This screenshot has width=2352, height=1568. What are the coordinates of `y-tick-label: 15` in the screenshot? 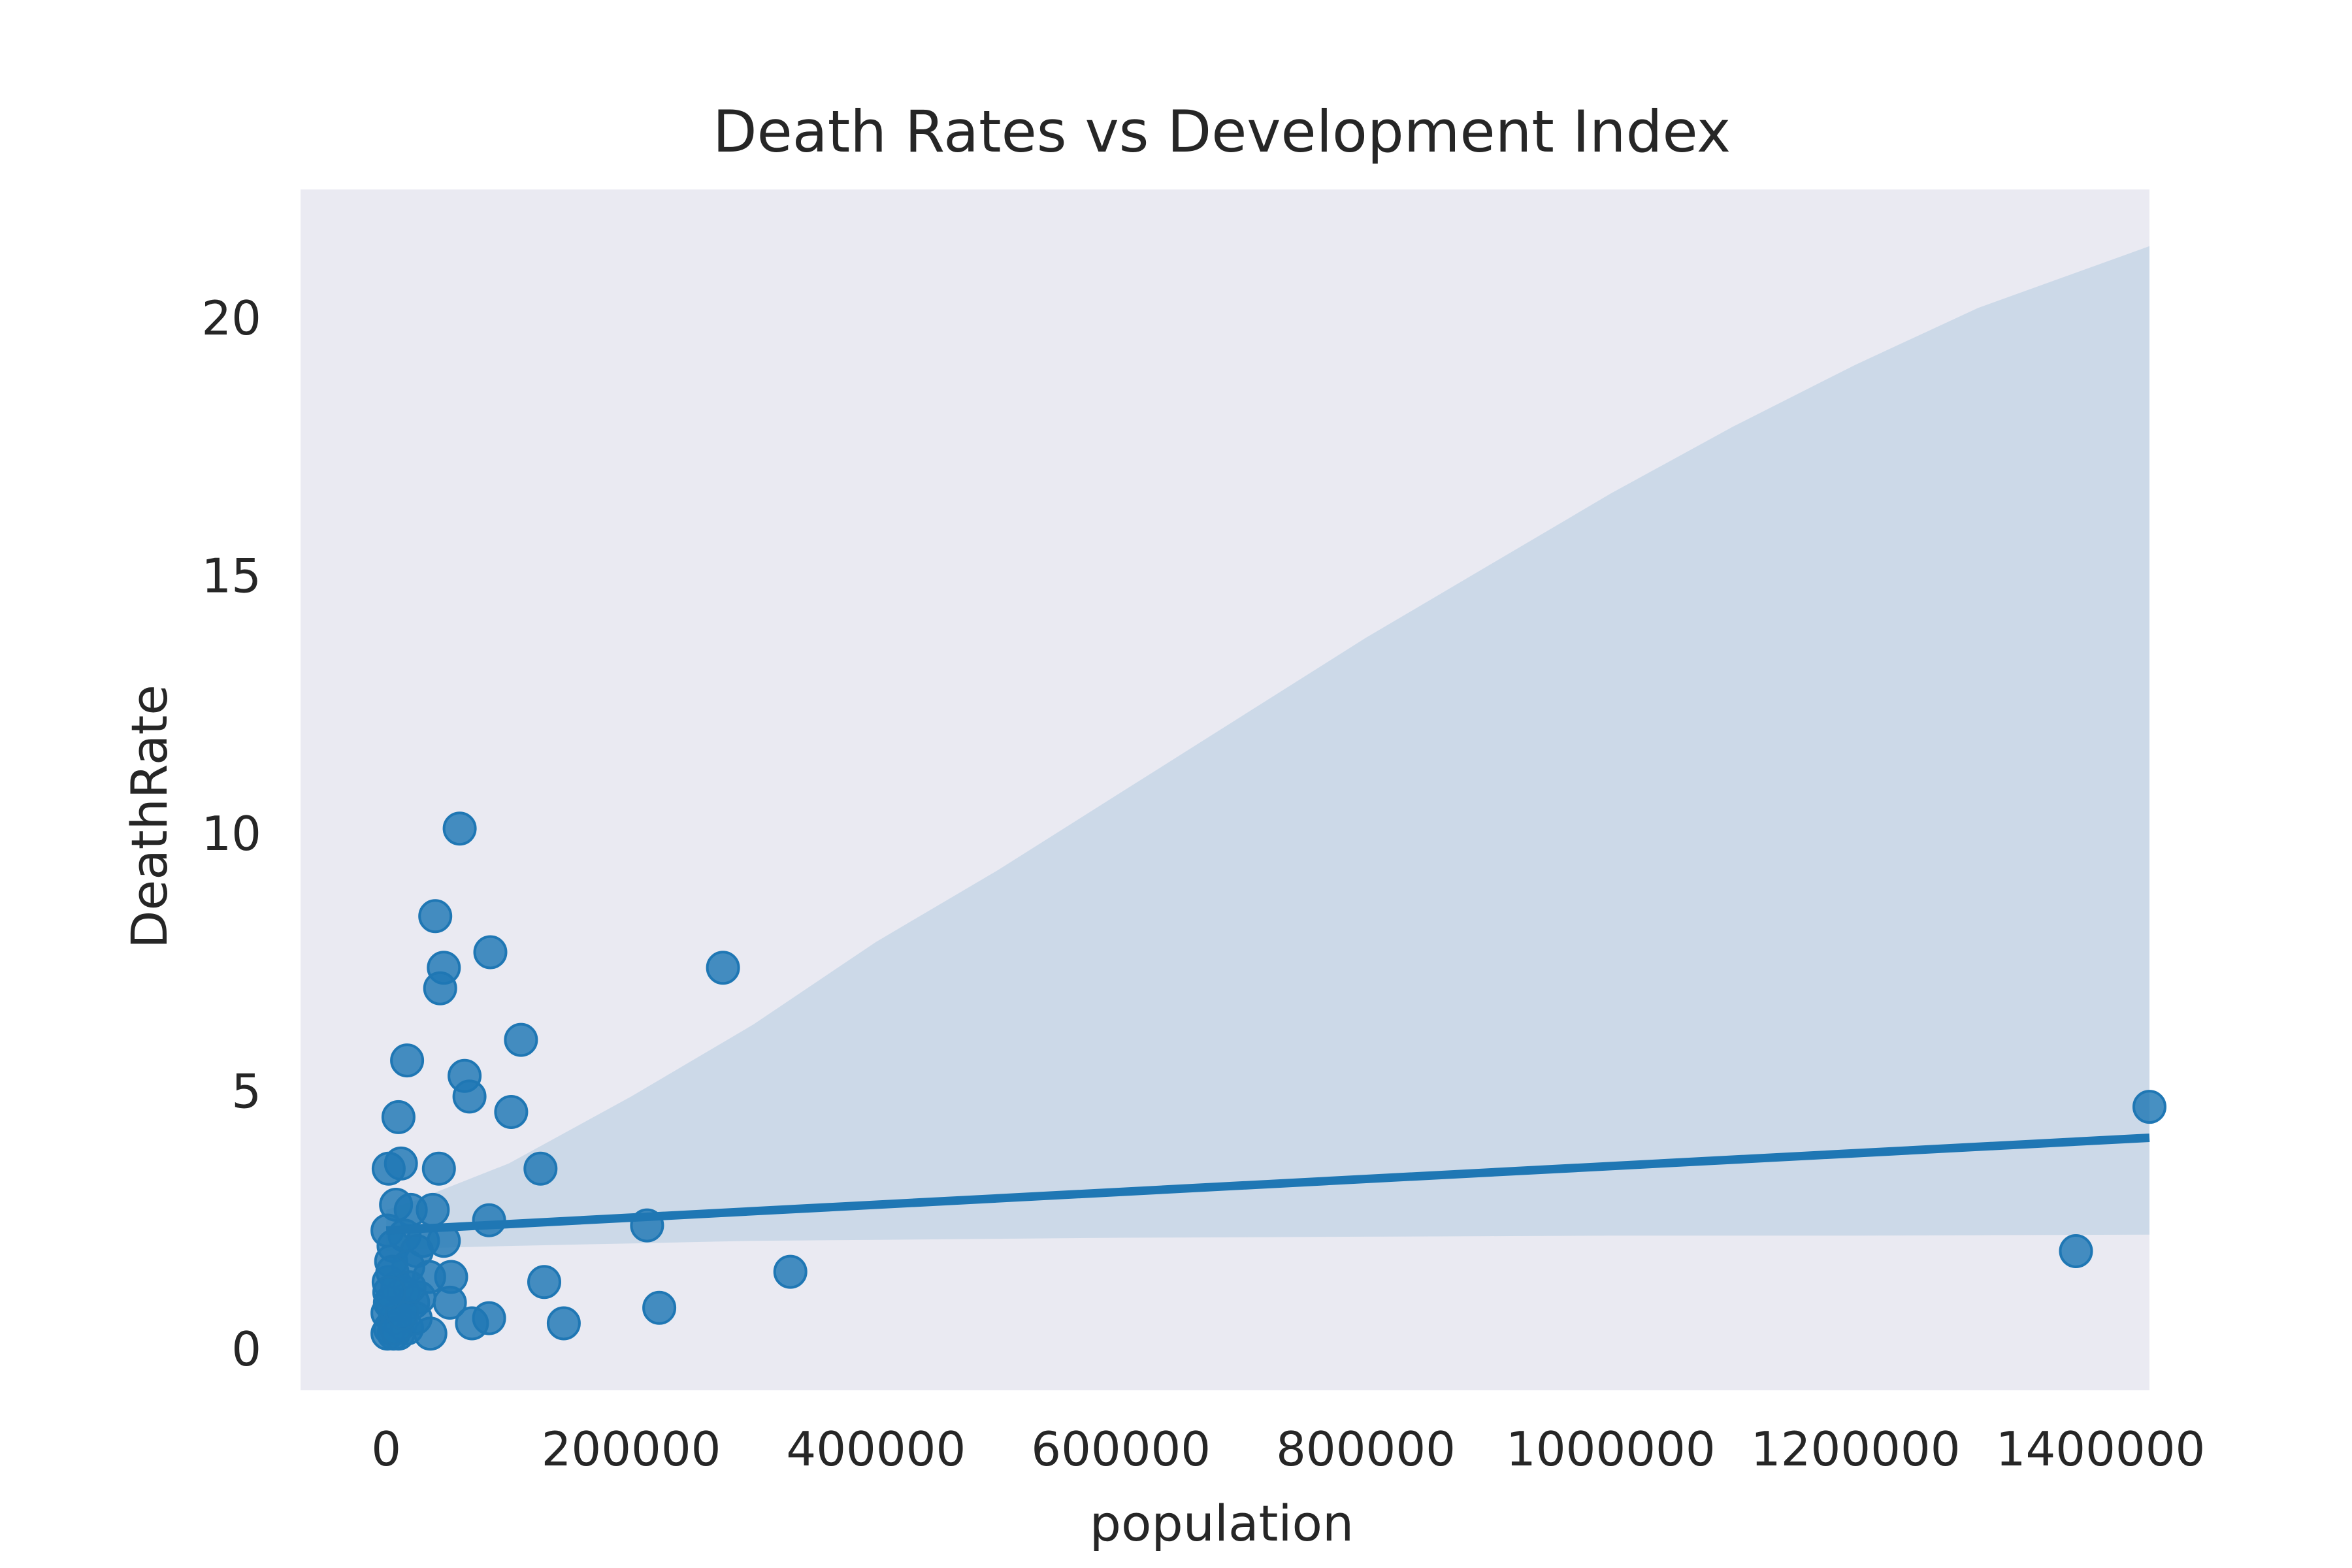 It's located at (231, 576).